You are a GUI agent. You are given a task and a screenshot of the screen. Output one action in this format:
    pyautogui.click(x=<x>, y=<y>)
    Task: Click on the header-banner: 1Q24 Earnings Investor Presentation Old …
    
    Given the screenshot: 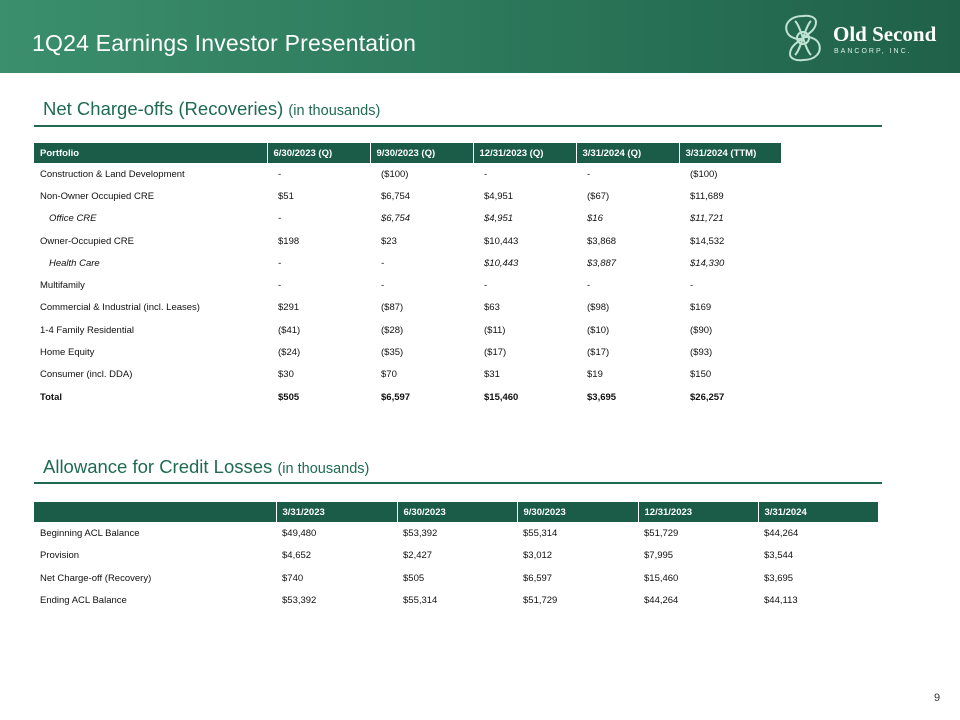 What is the action you would take?
    pyautogui.click(x=480, y=36)
    